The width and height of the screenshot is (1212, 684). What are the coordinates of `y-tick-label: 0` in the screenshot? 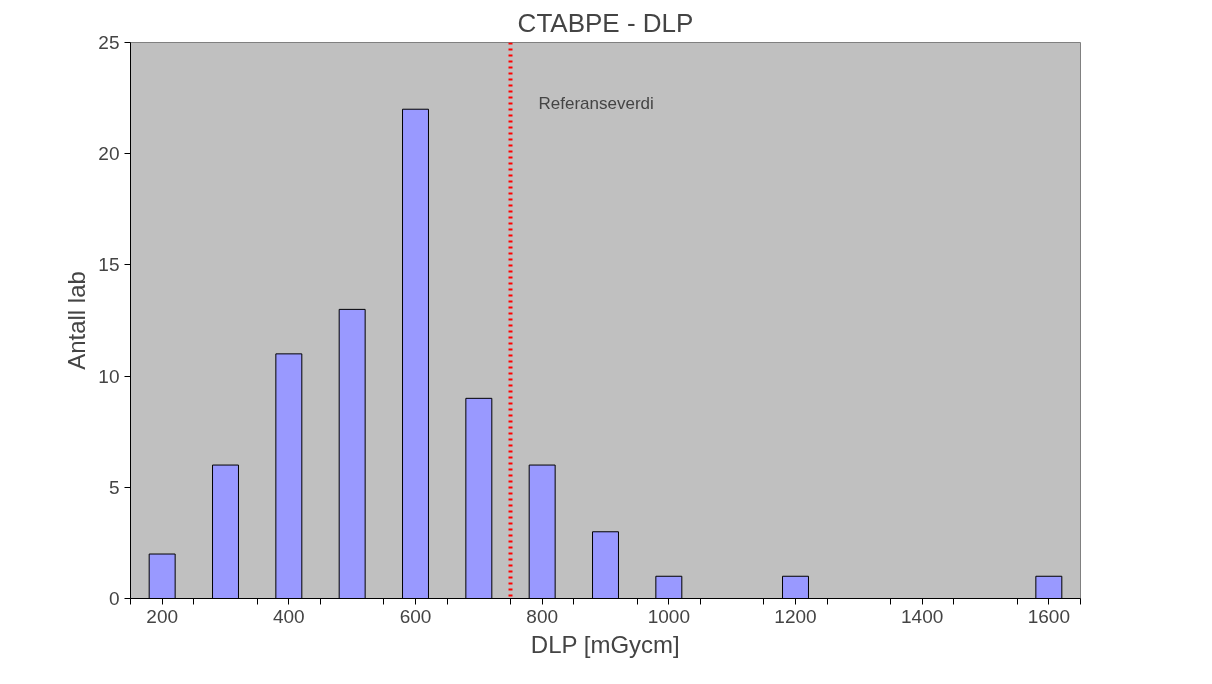 It's located at (114, 598).